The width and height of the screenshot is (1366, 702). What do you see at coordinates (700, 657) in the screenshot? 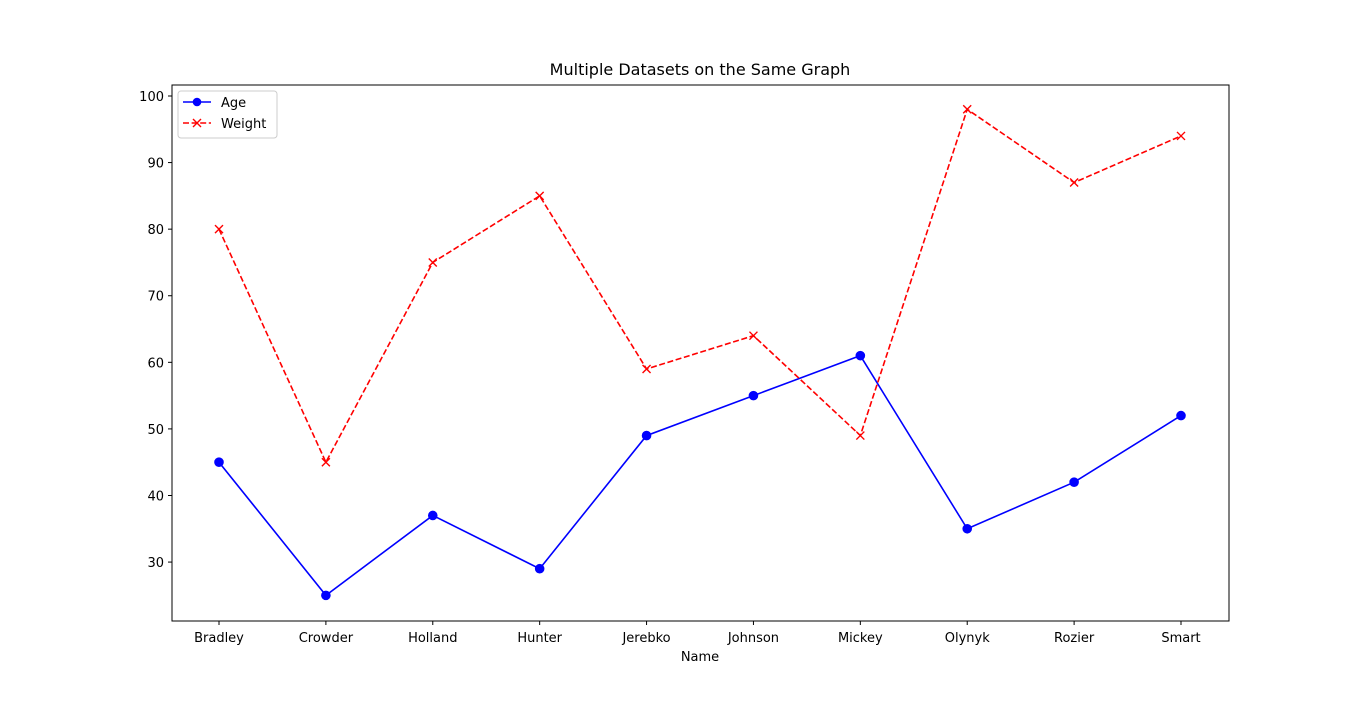
I see `x-axis-label: Name` at bounding box center [700, 657].